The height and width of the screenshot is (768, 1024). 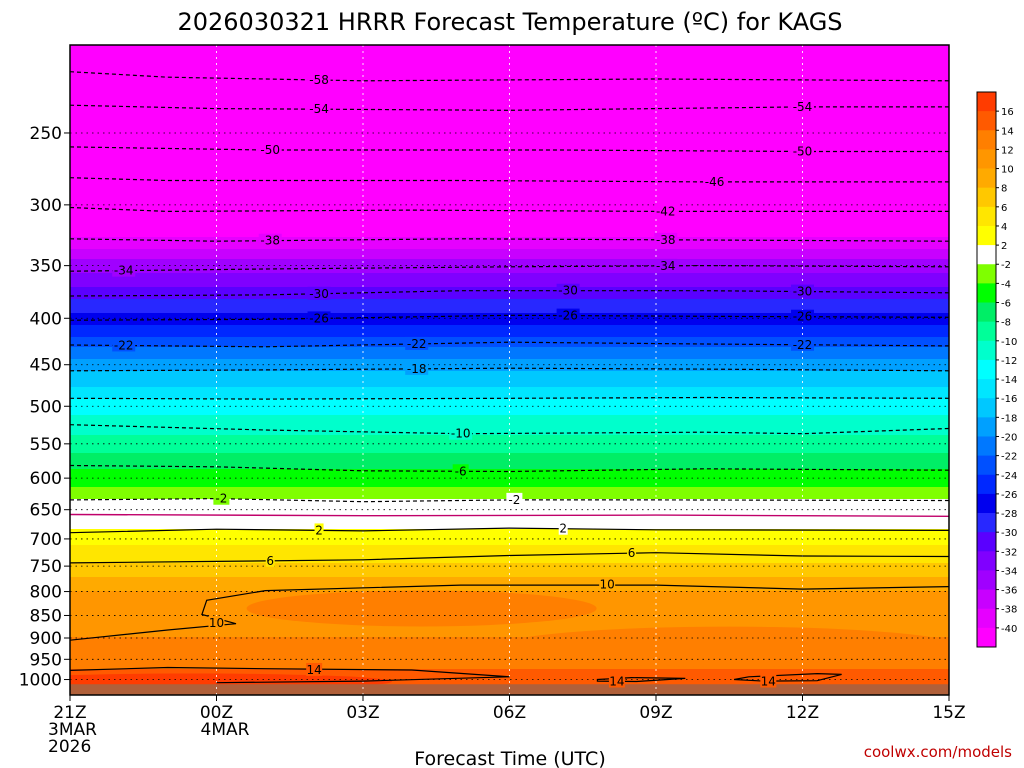 I want to click on y-tick-label: 1000, so click(x=40, y=681).